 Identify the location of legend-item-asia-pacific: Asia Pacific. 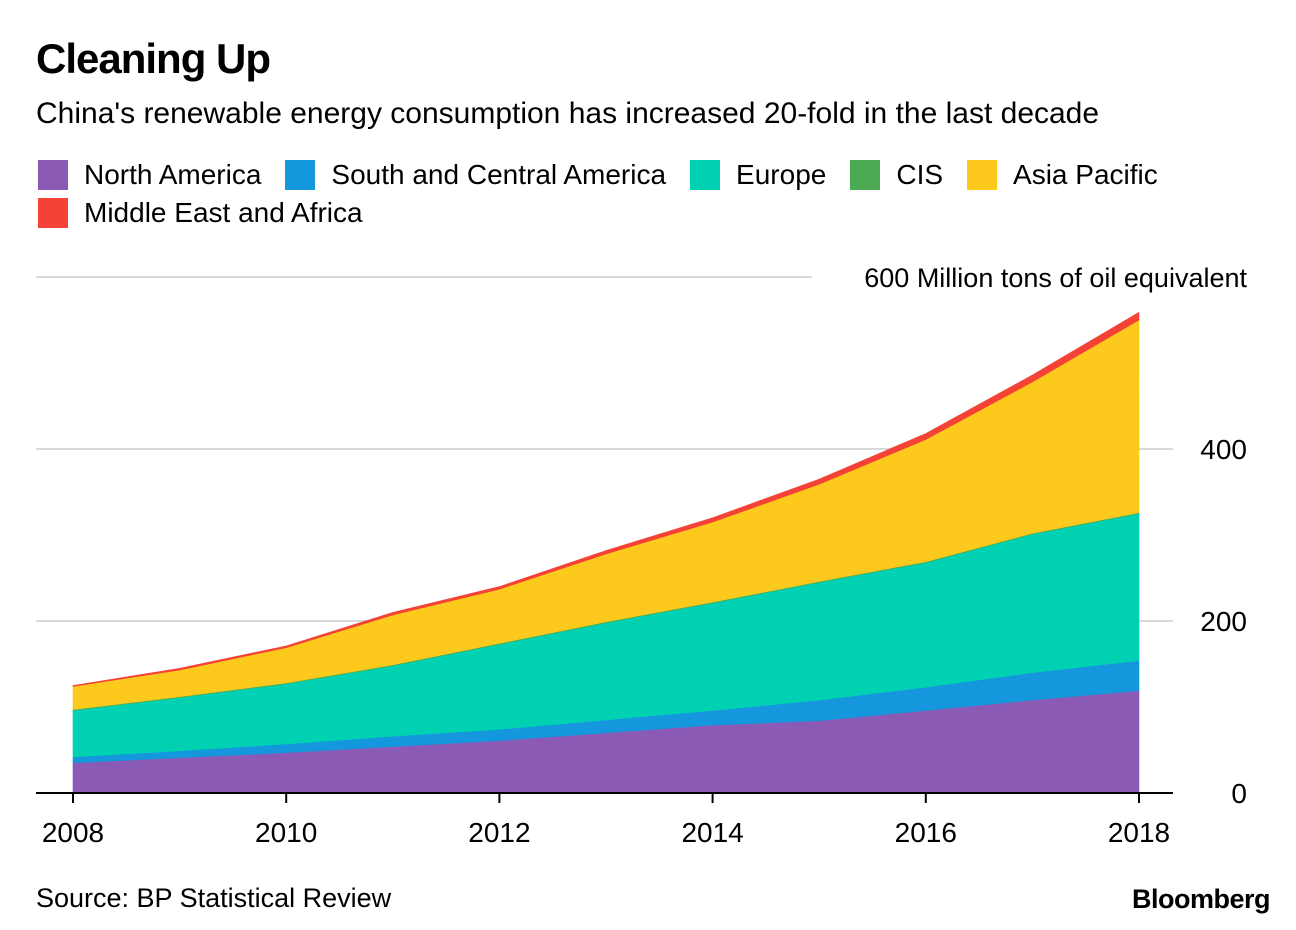
(1062, 175).